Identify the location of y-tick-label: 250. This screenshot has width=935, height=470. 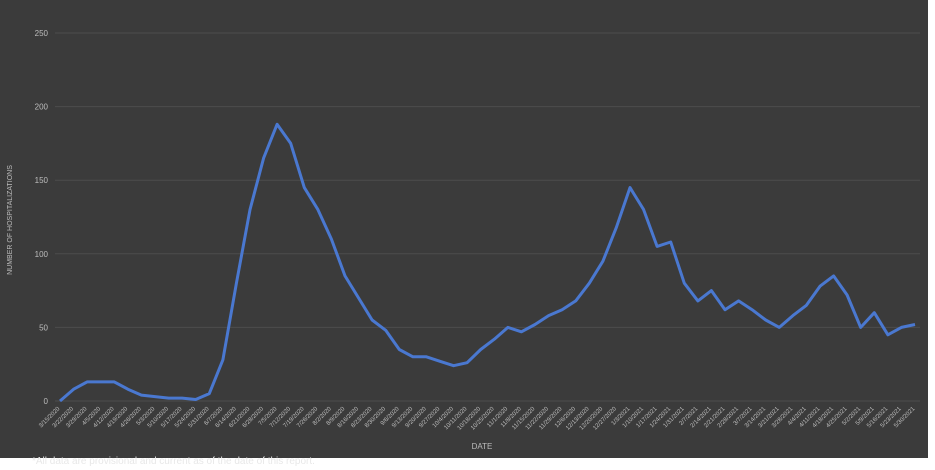
(42, 33).